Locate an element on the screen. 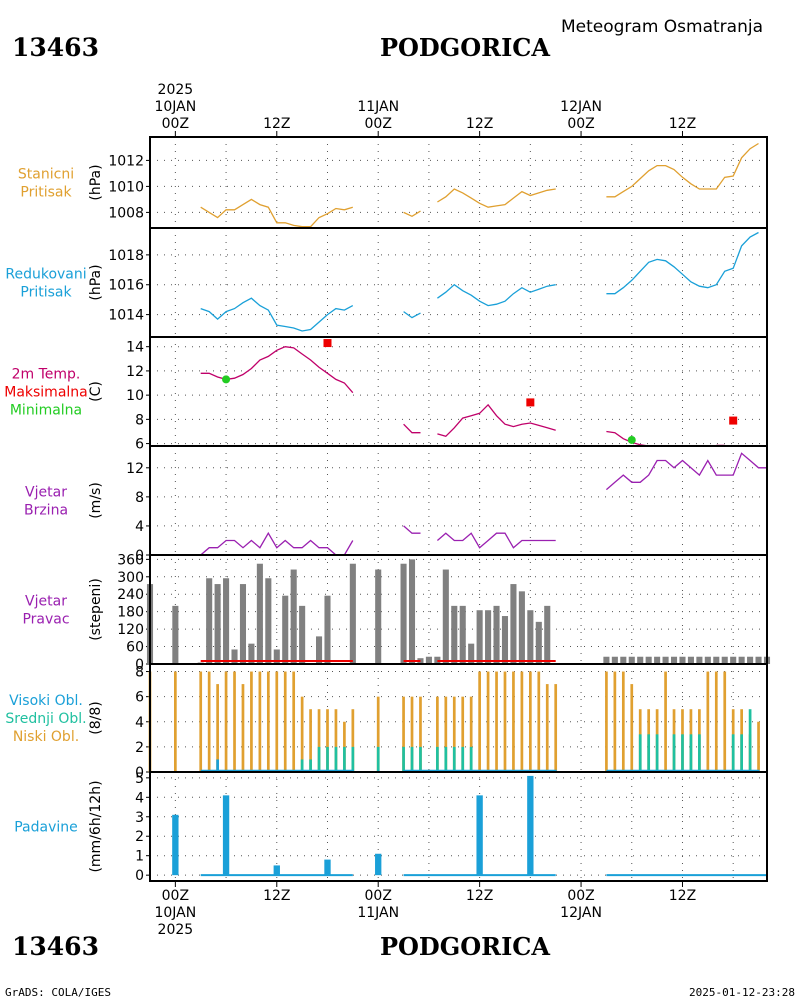 The height and width of the screenshot is (1000, 800). y-tick-label: 1 is located at coordinates (139, 857).